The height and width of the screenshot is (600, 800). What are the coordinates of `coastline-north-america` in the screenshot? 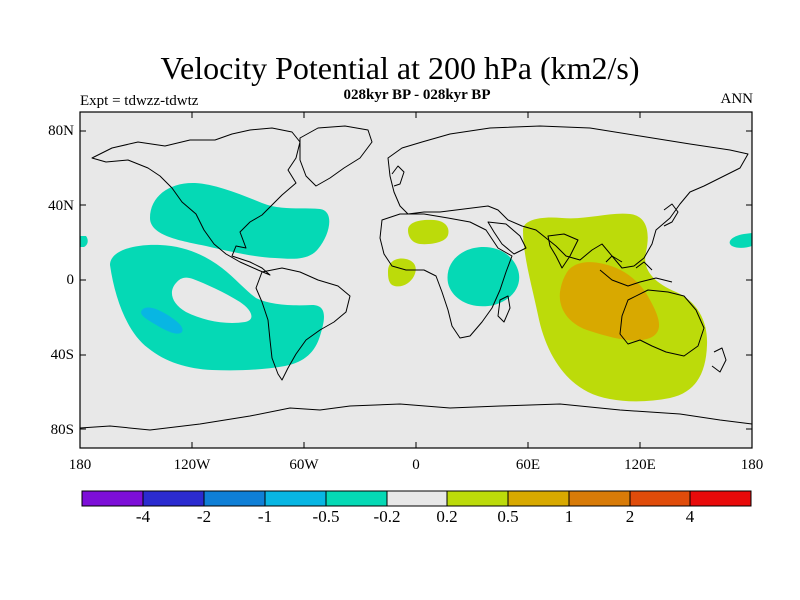 It's located at (196, 201).